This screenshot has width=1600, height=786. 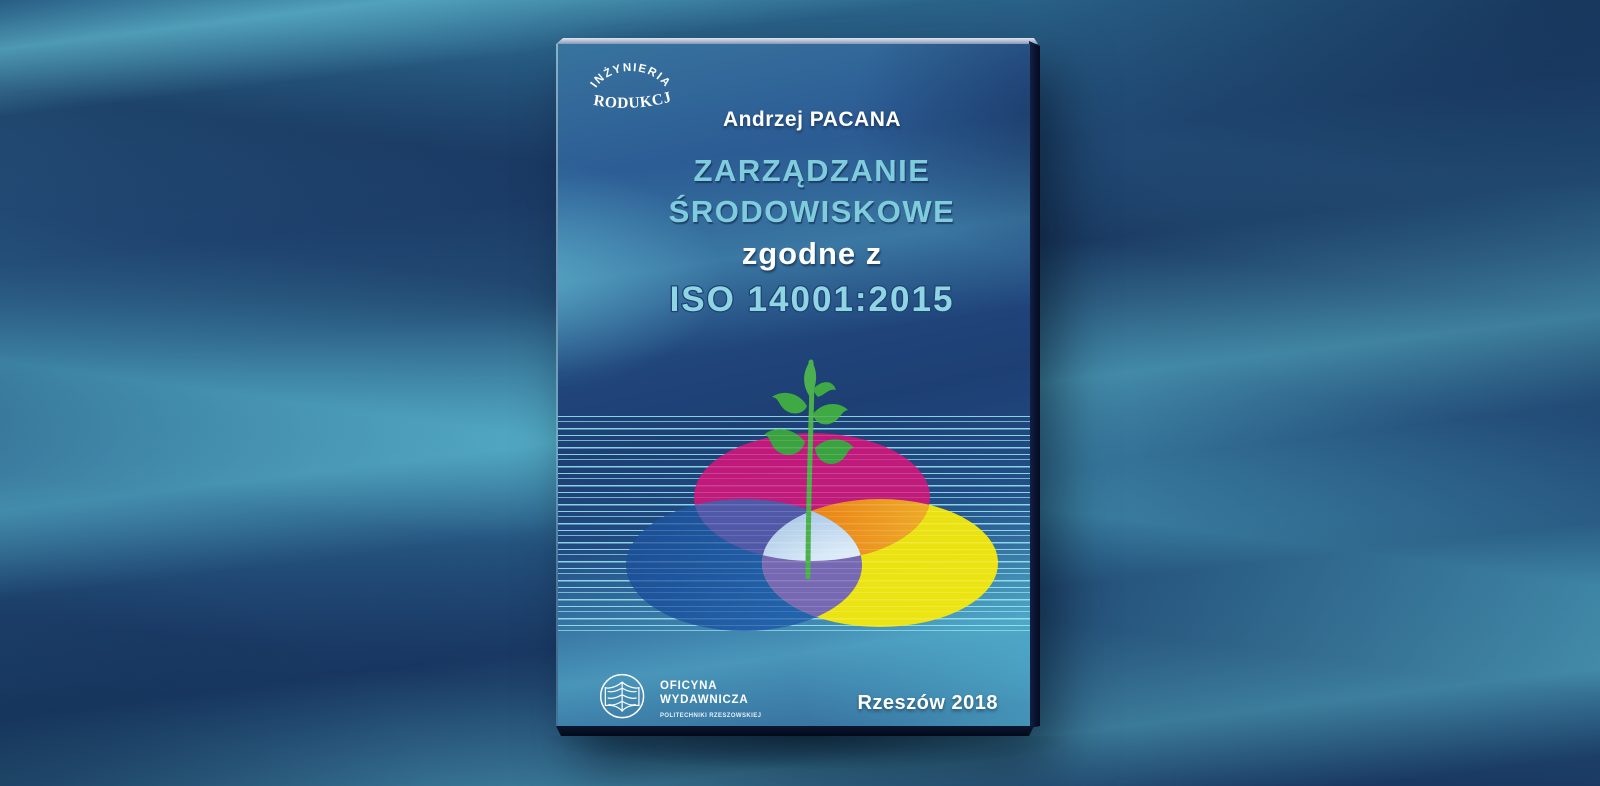 What do you see at coordinates (795, 731) in the screenshot?
I see `book-bottom-edge` at bounding box center [795, 731].